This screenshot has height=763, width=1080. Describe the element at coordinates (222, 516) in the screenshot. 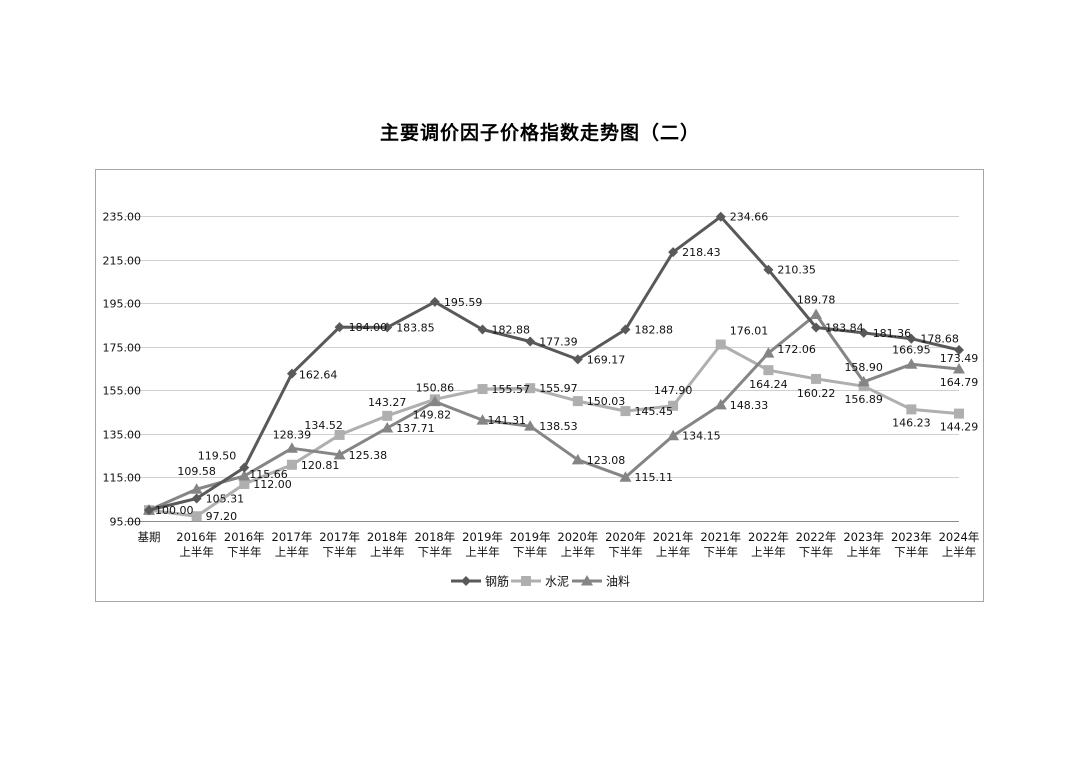

I see `data-label: 97.20` at that location.